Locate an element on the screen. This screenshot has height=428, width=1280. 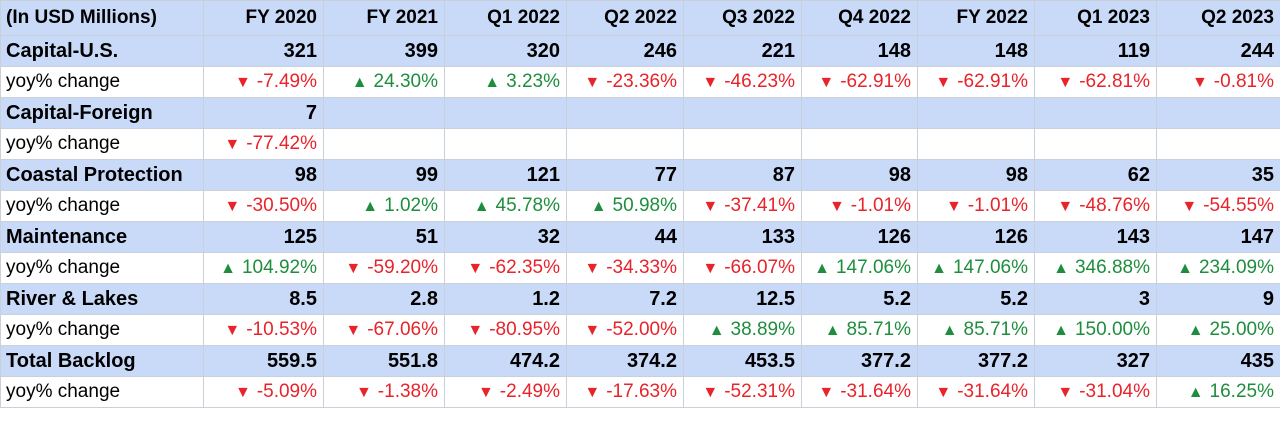
yoy-percent: -37.41% is located at coordinates (759, 205).